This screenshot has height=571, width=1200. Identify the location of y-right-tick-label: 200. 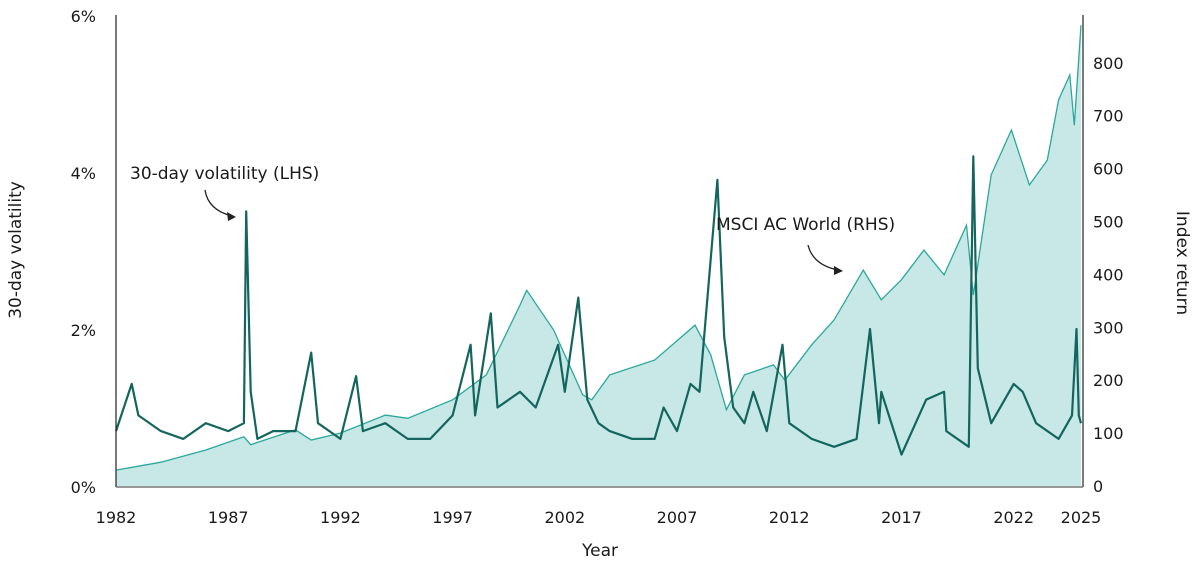
(1108, 380).